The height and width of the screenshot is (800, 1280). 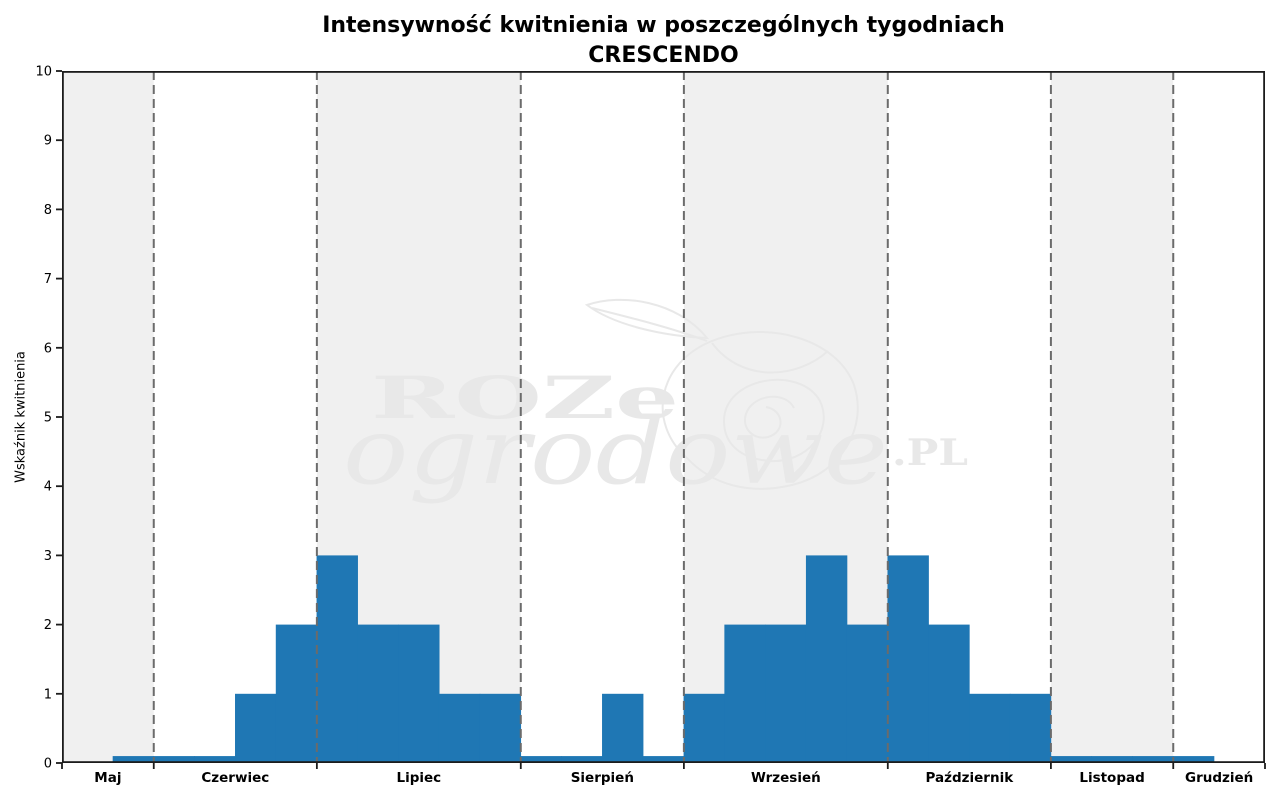 I want to click on y-tick-label: 5, so click(x=48, y=418).